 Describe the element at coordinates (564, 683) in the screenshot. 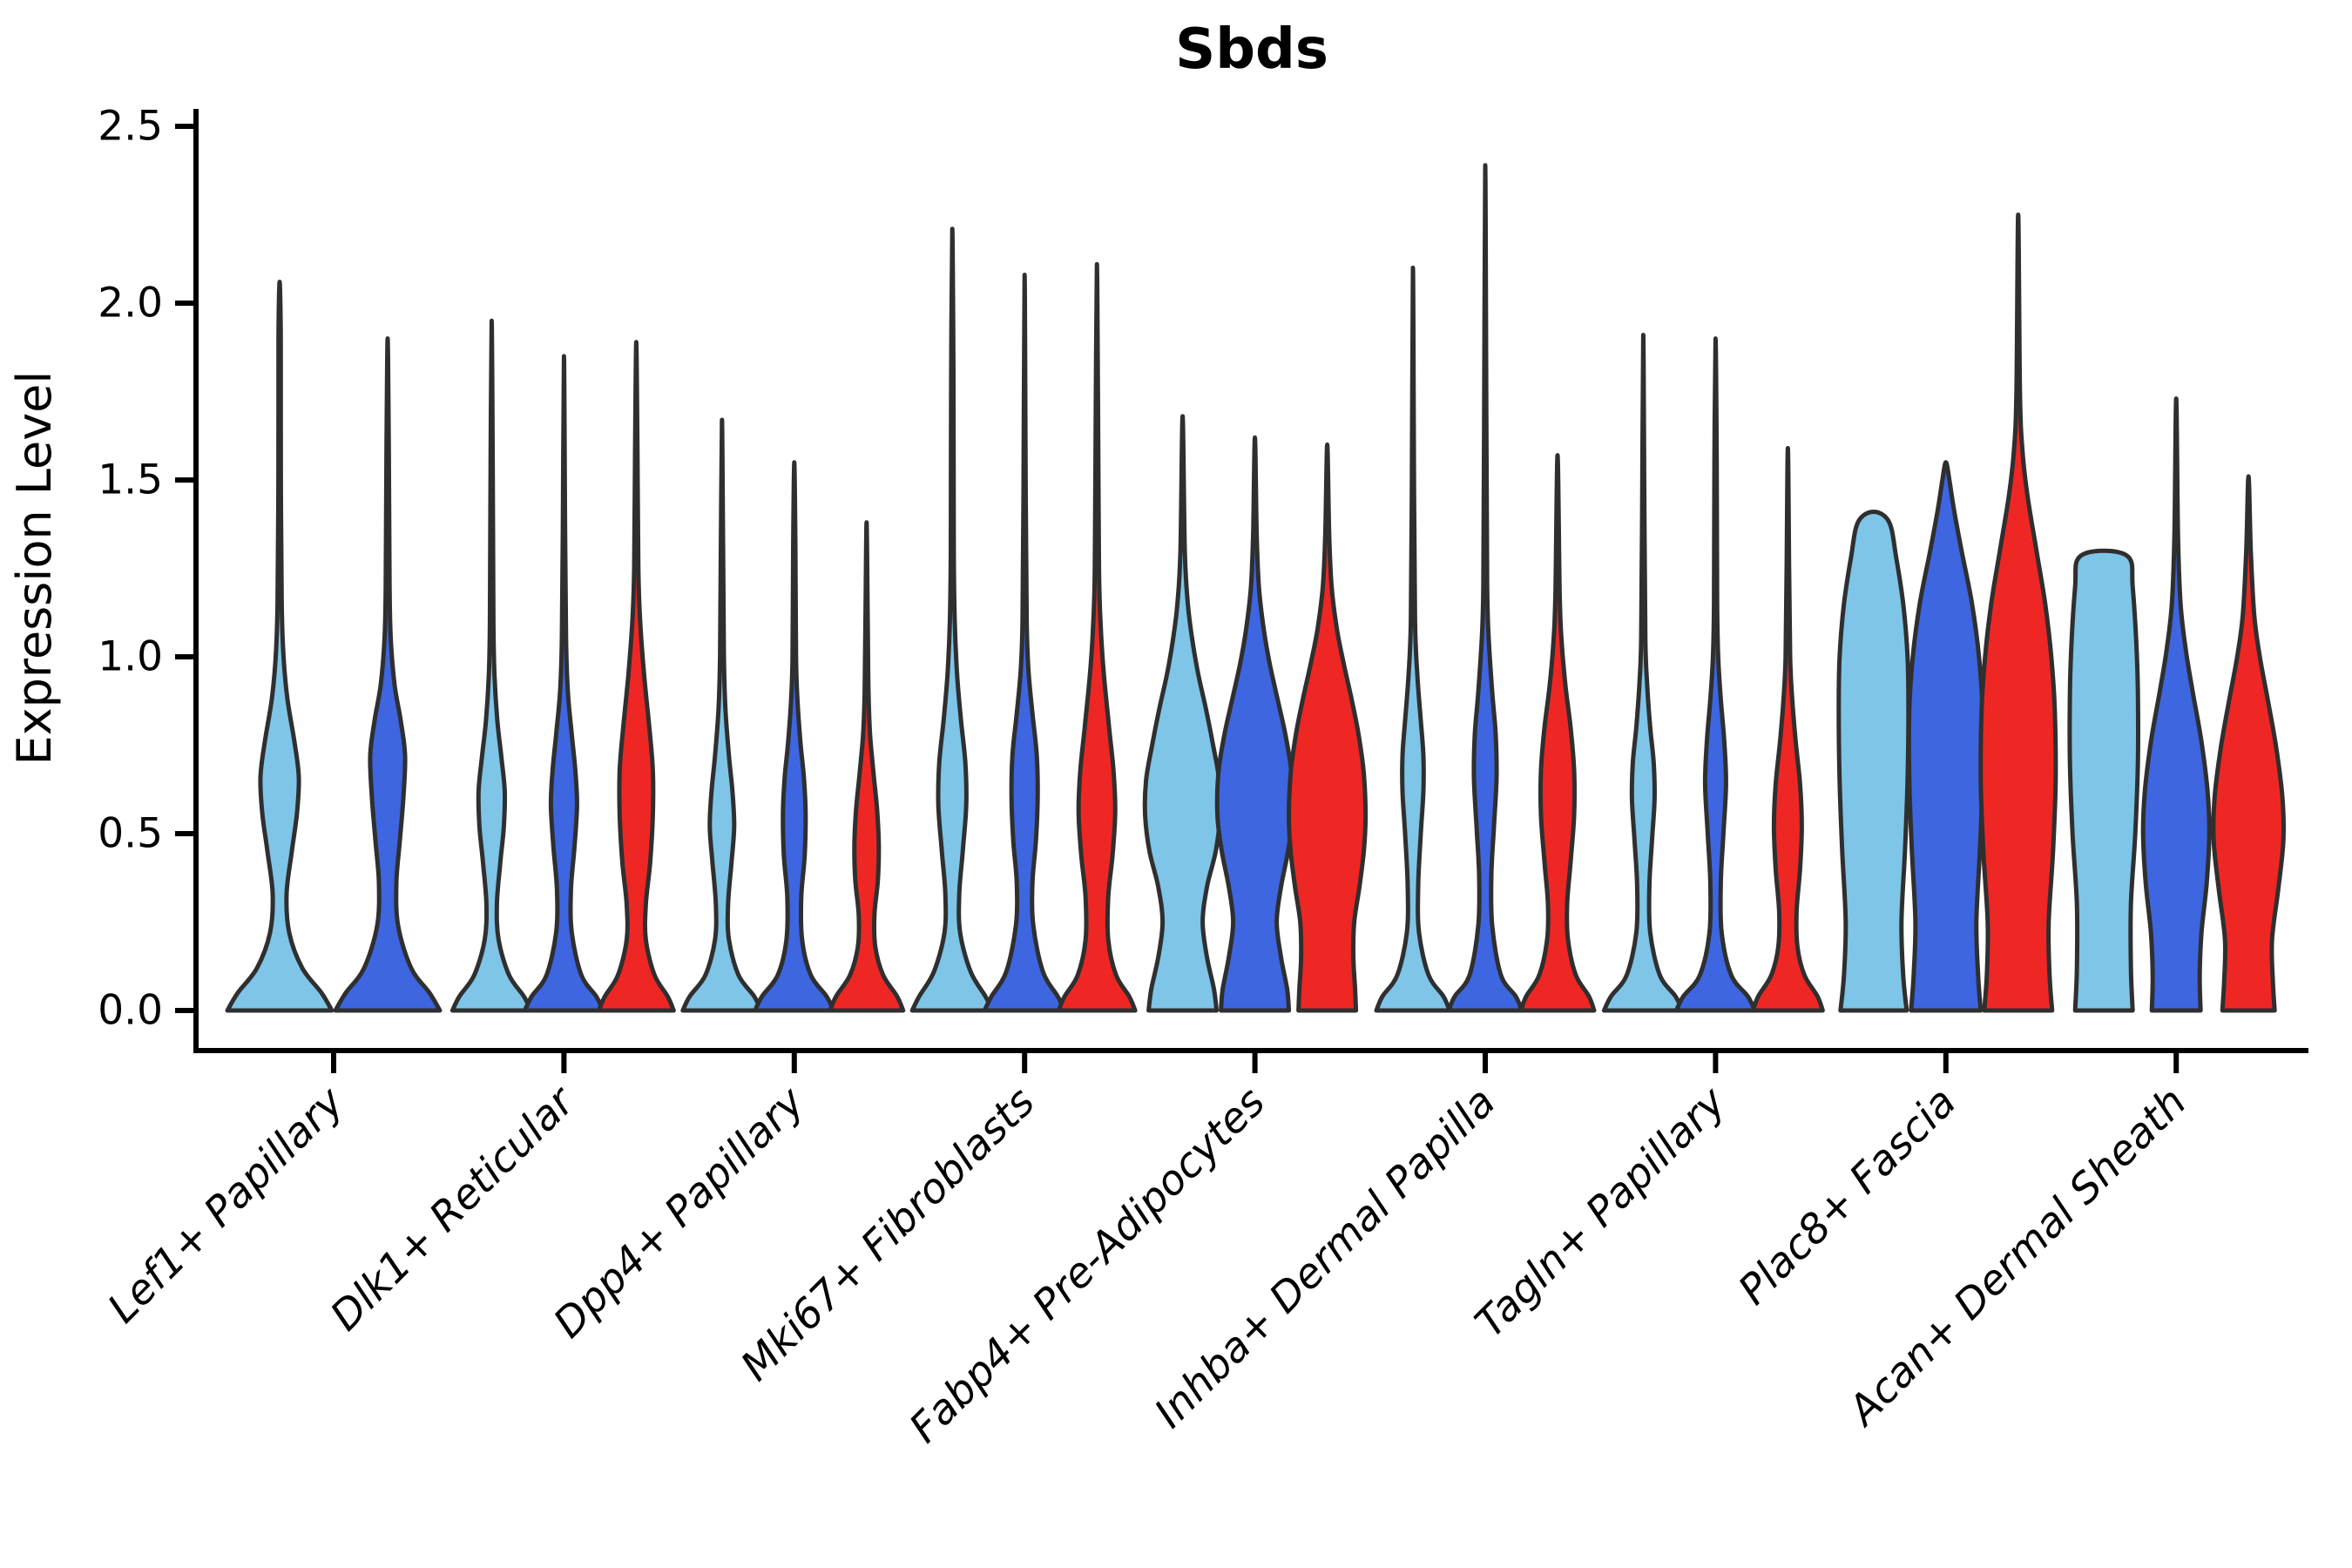

I see `violin-group2-royalblue` at that location.